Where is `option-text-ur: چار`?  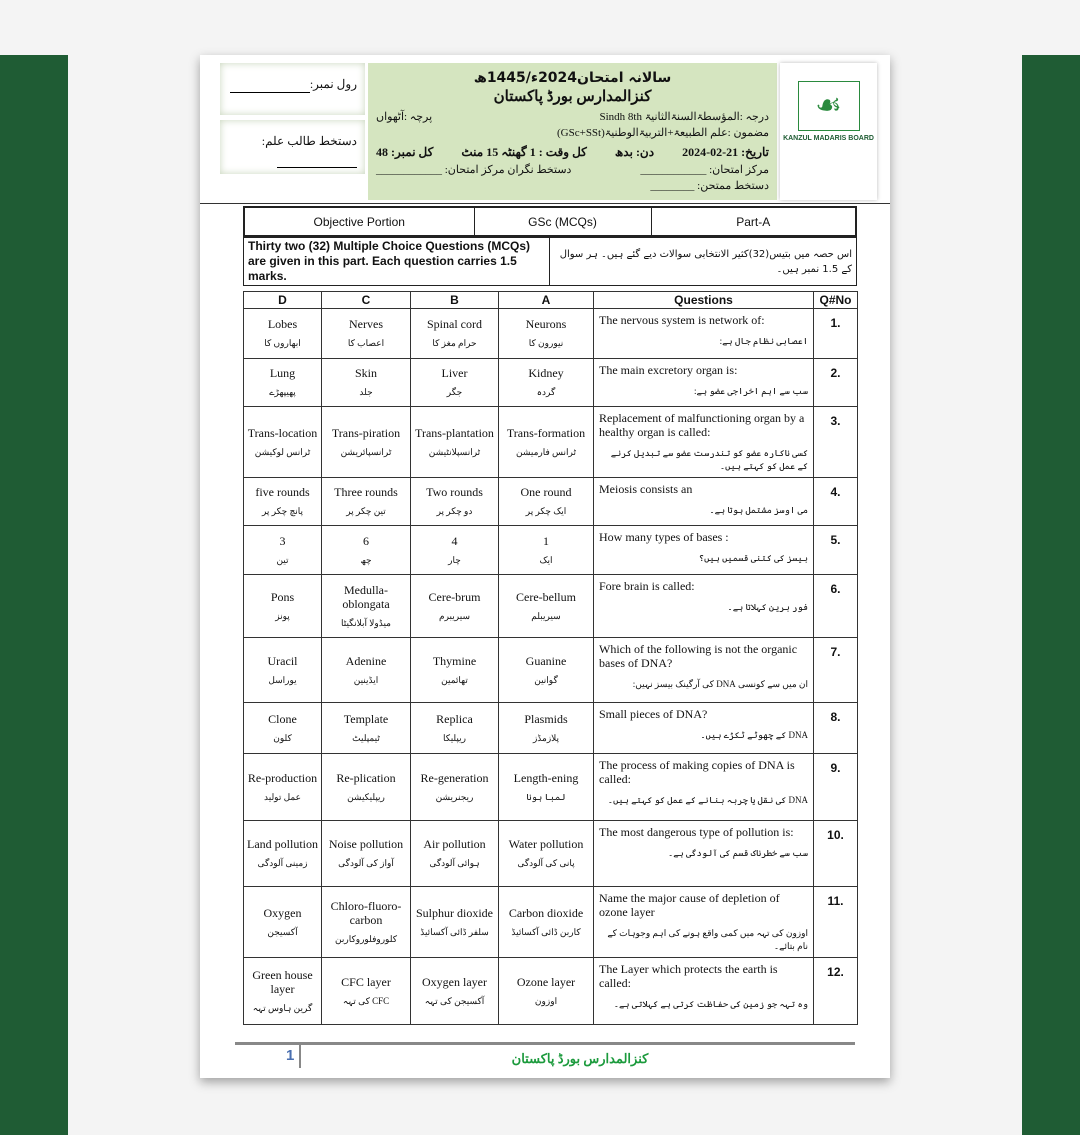
option-text-ur: چار is located at coordinates (454, 559).